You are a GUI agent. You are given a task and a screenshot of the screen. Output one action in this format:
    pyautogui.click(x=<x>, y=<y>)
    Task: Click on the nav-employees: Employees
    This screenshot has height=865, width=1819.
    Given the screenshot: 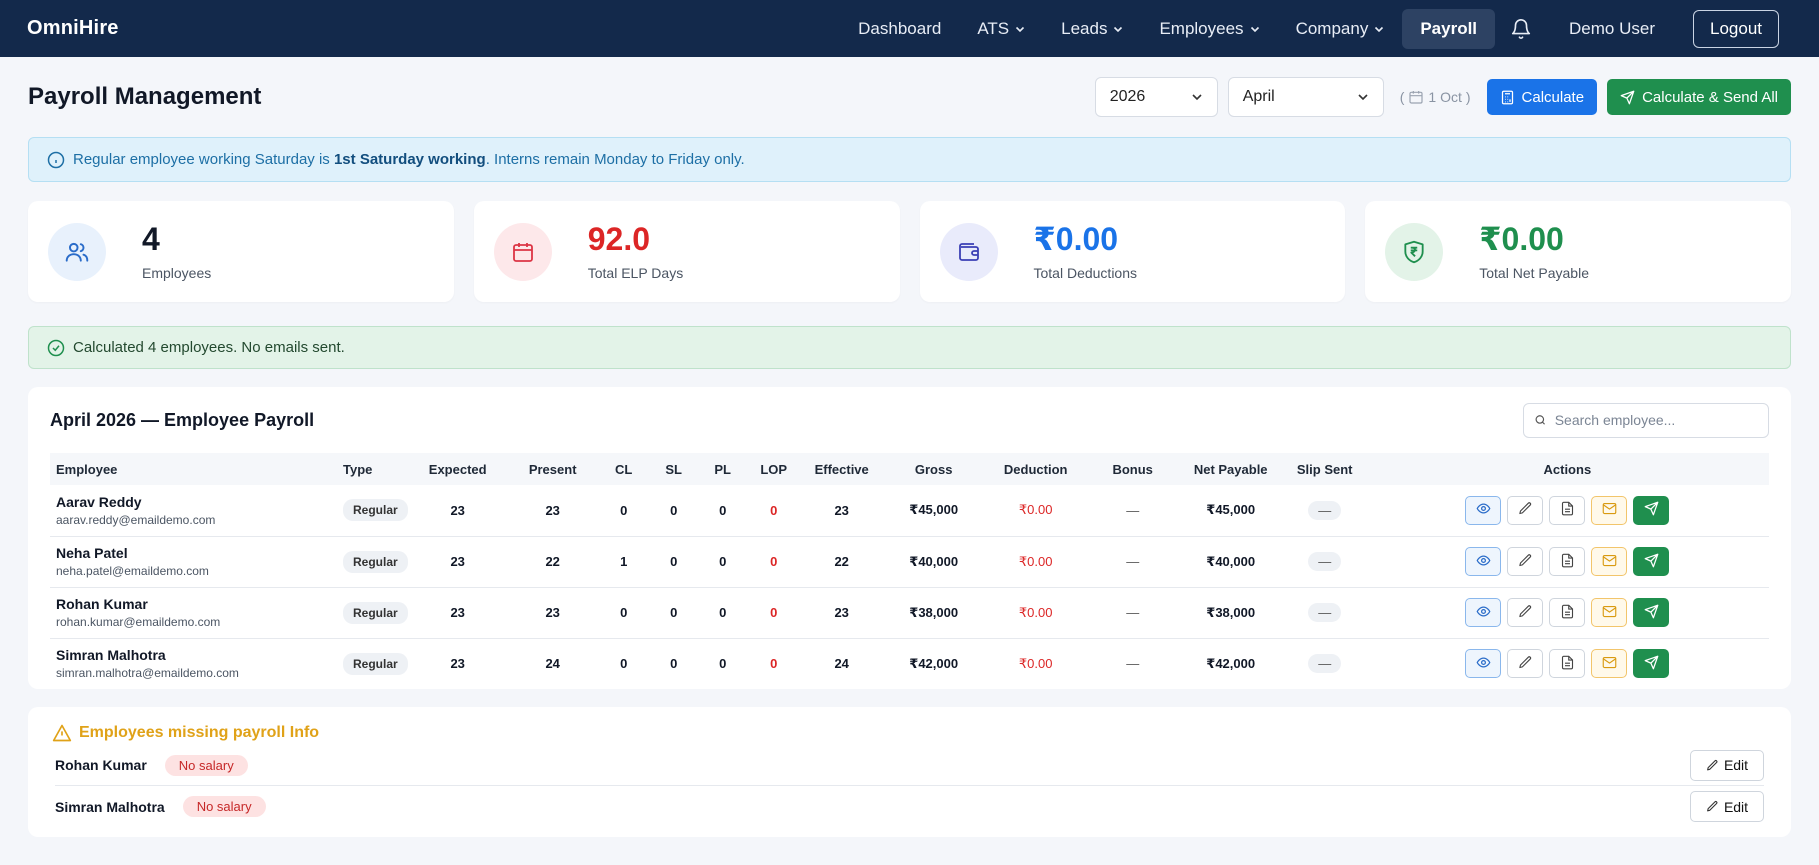 What is the action you would take?
    pyautogui.click(x=1209, y=29)
    